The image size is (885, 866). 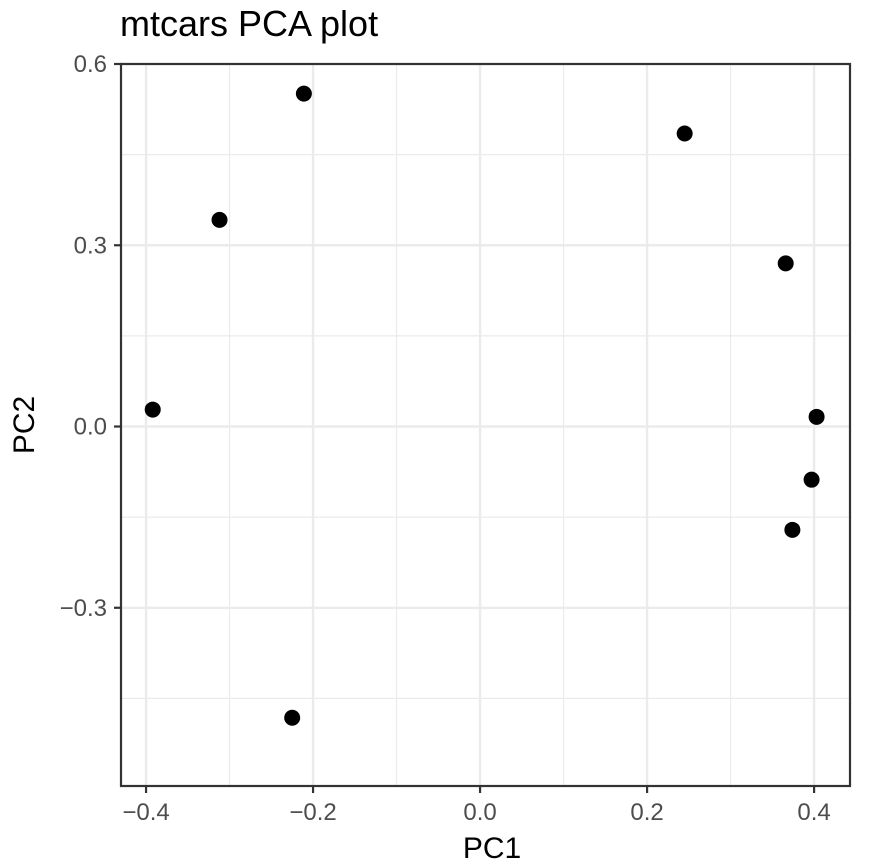 What do you see at coordinates (90, 64) in the screenshot?
I see `y-tick-label: 0.6` at bounding box center [90, 64].